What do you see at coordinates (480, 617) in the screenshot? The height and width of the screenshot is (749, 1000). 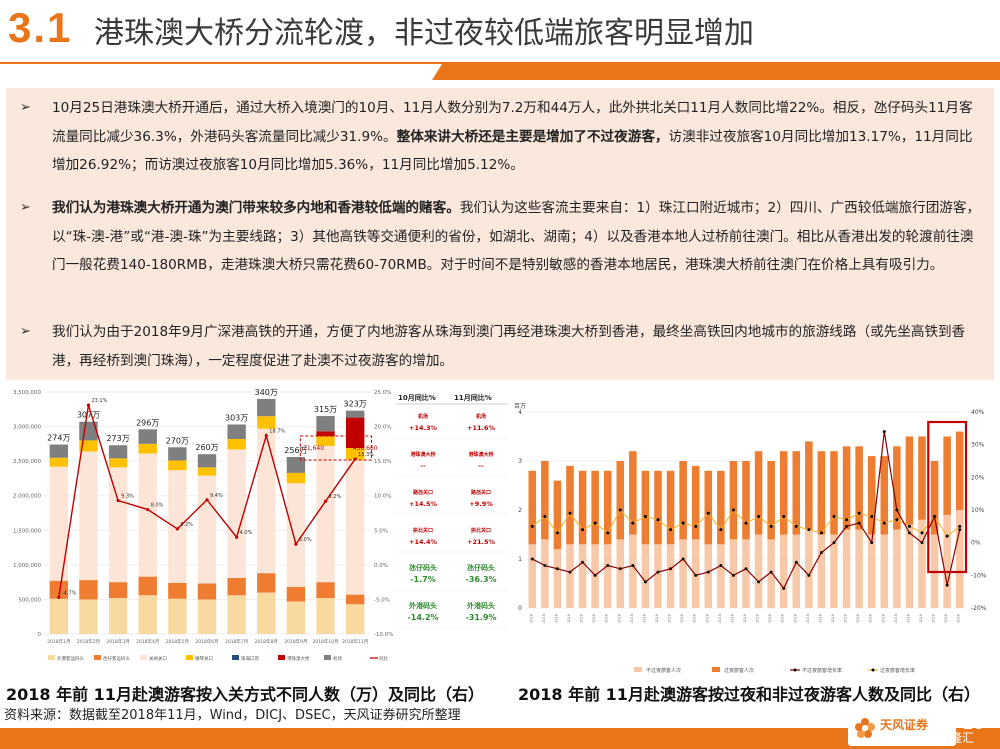 I see `yoy-table-value: -31.9%` at bounding box center [480, 617].